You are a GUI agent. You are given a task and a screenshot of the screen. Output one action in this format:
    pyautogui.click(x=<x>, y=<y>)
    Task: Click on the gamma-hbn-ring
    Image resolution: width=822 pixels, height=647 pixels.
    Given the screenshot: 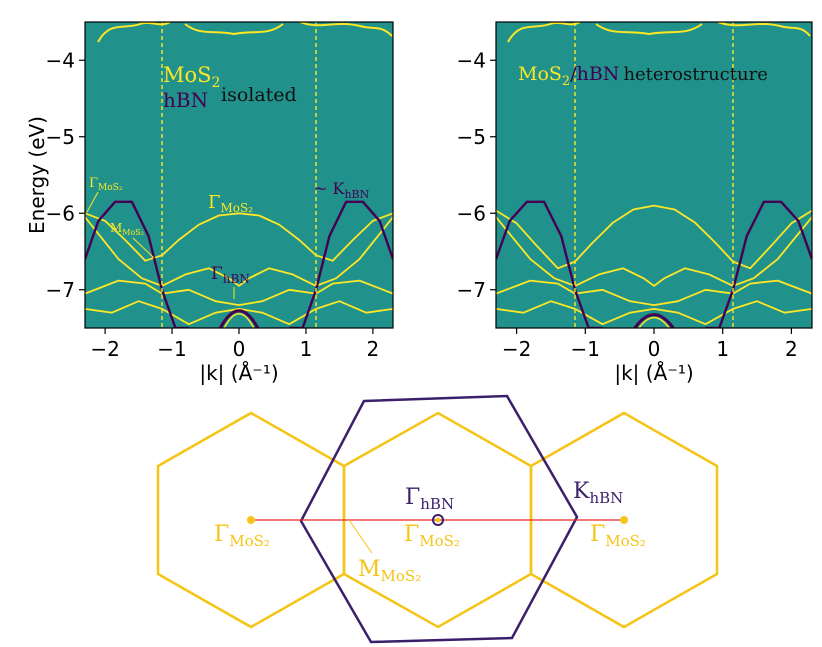 What is the action you would take?
    pyautogui.click(x=438, y=520)
    